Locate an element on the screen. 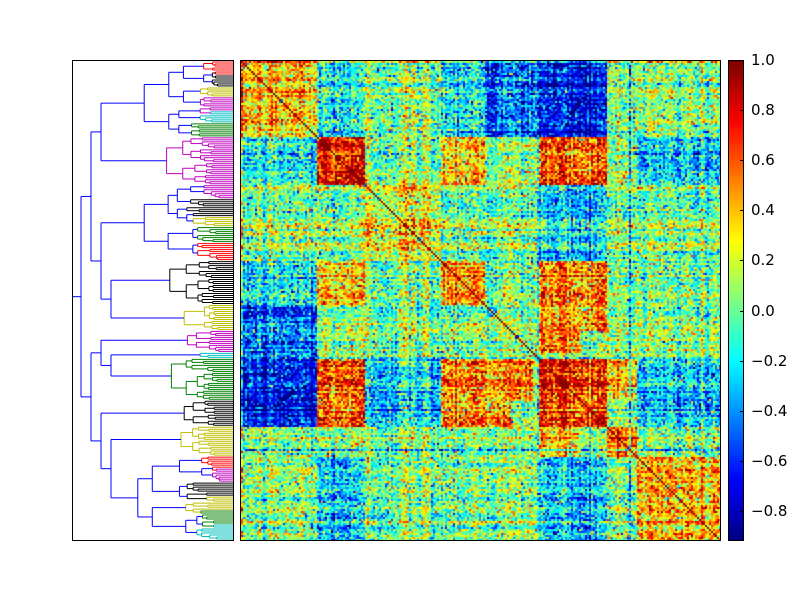  colorbar-tick-label: 0.0 is located at coordinates (763, 310).